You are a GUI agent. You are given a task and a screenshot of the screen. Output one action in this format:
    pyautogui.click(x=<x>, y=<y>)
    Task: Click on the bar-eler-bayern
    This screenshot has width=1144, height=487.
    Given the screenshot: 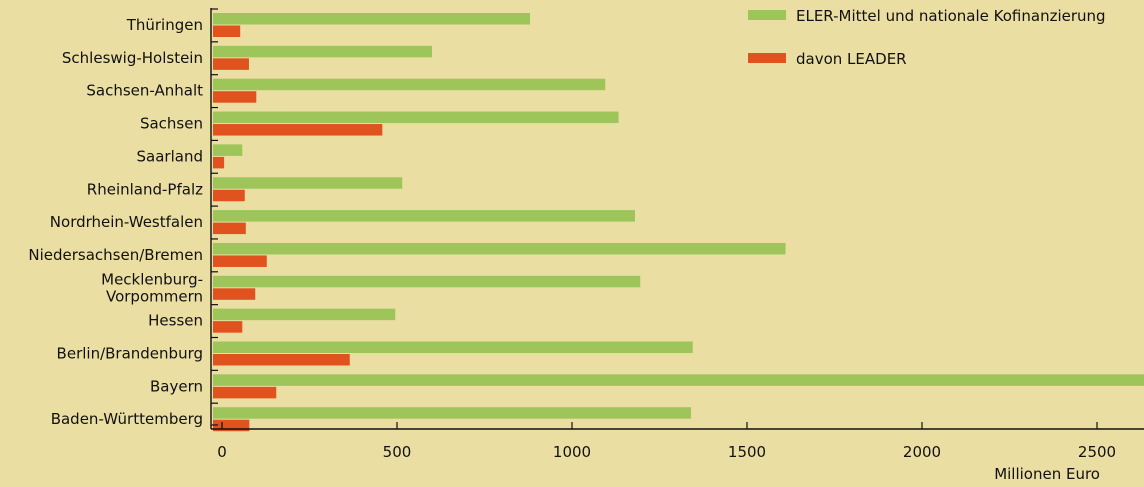 What is the action you would take?
    pyautogui.click(x=678, y=380)
    